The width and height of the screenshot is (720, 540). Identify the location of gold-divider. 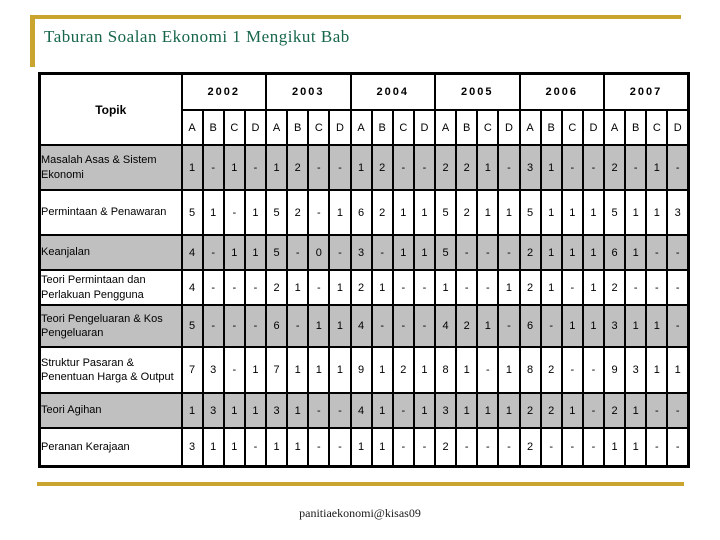
(360, 484).